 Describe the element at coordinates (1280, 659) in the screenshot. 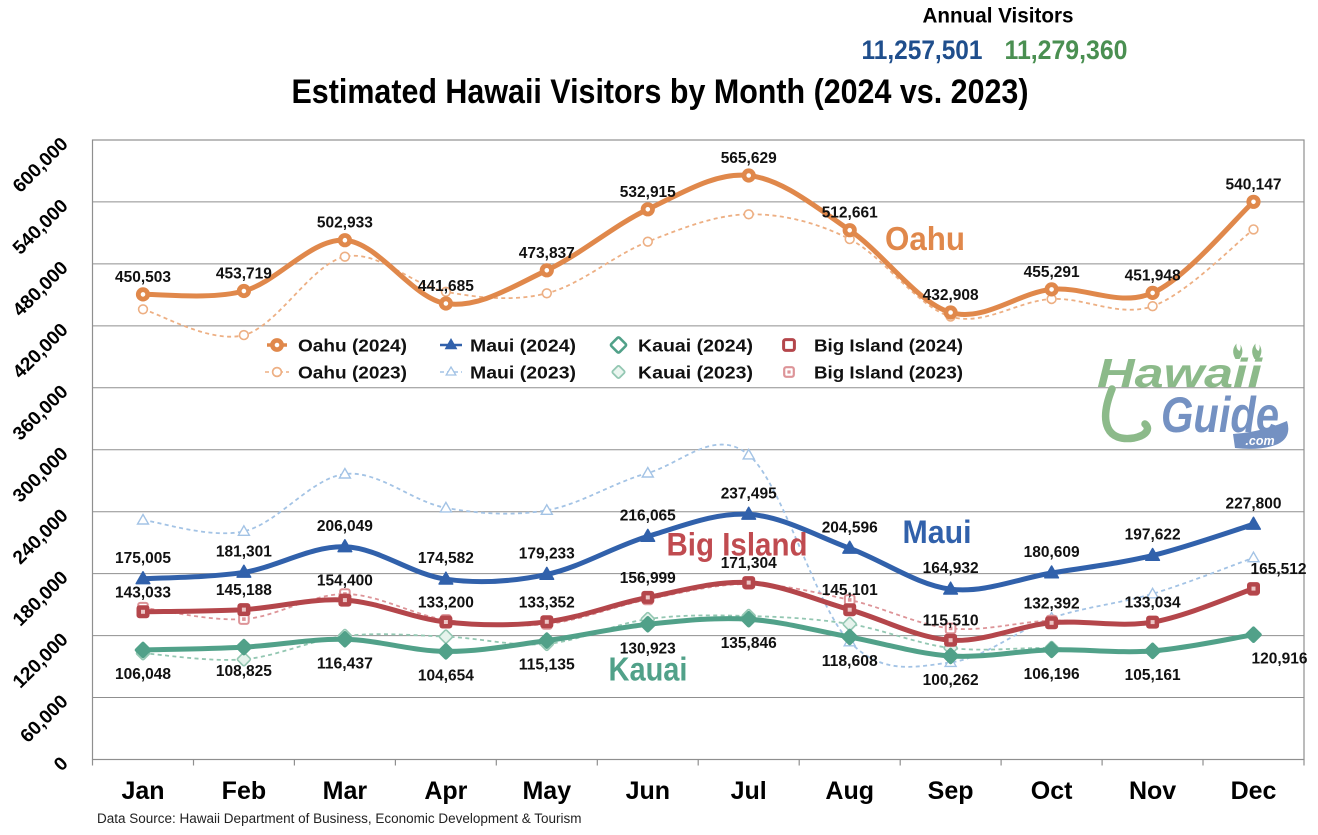

I see `svg-text: 120,916` at that location.